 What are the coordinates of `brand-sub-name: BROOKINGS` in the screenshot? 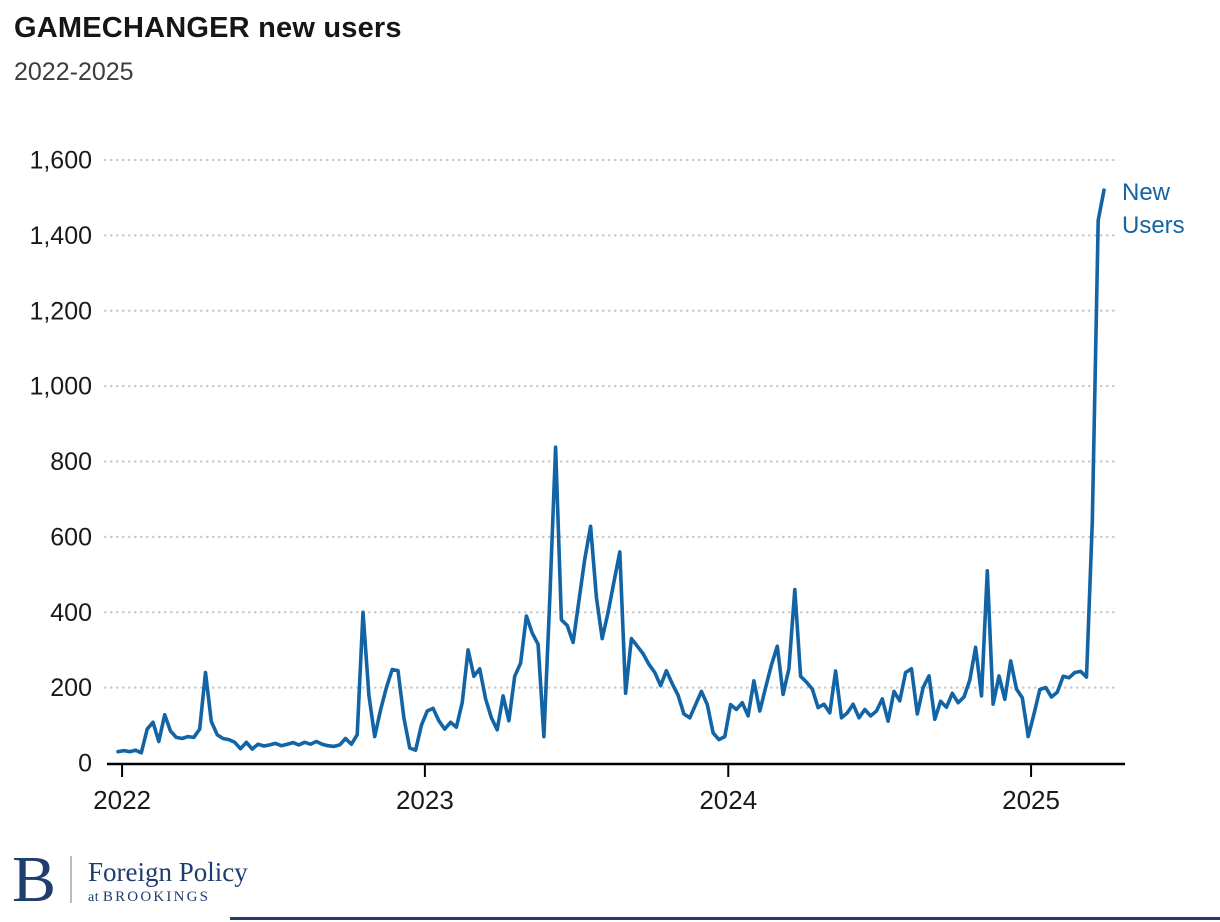 It's located at (156, 897).